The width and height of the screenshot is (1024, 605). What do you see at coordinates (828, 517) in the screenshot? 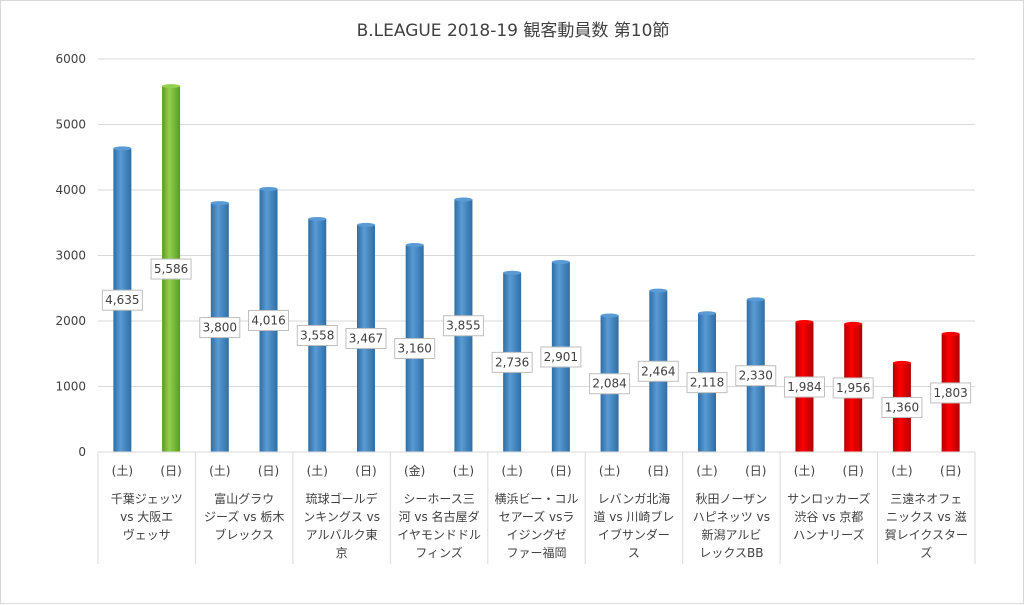
I see `group-label-line: 渋谷 vs 京都` at bounding box center [828, 517].